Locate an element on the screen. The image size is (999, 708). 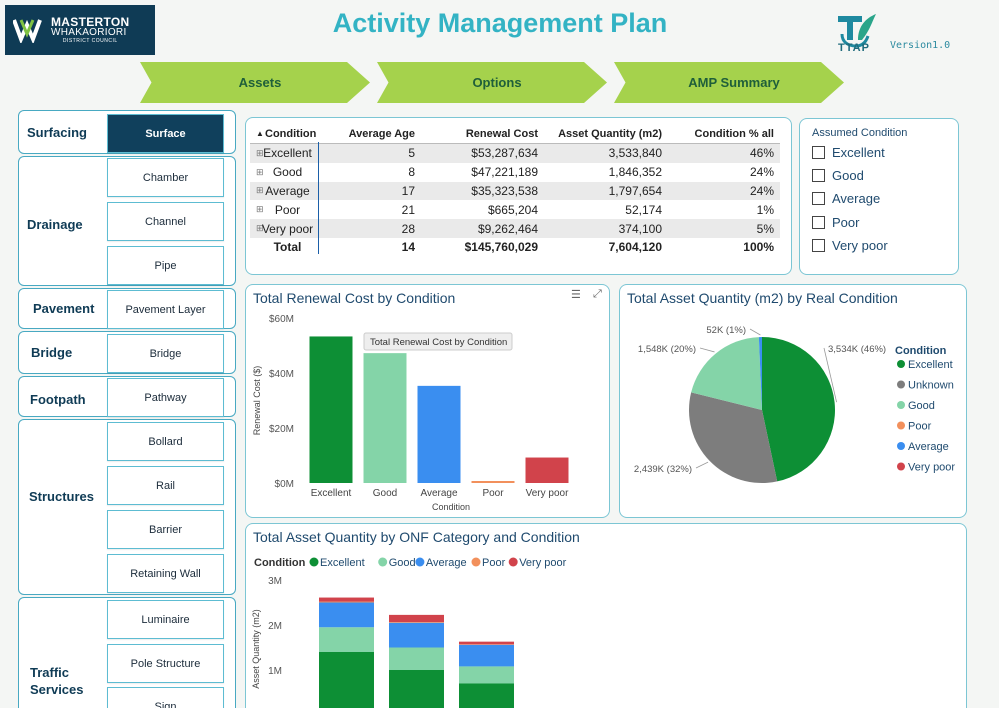
slicer-option-excellent: Excellent is located at coordinates (848, 152).